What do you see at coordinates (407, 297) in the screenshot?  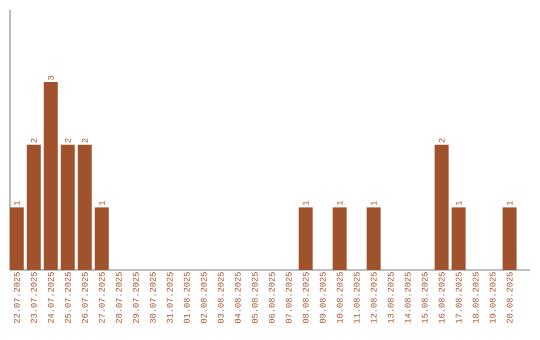 I see `x-tick-label: 14.08.2025` at bounding box center [407, 297].